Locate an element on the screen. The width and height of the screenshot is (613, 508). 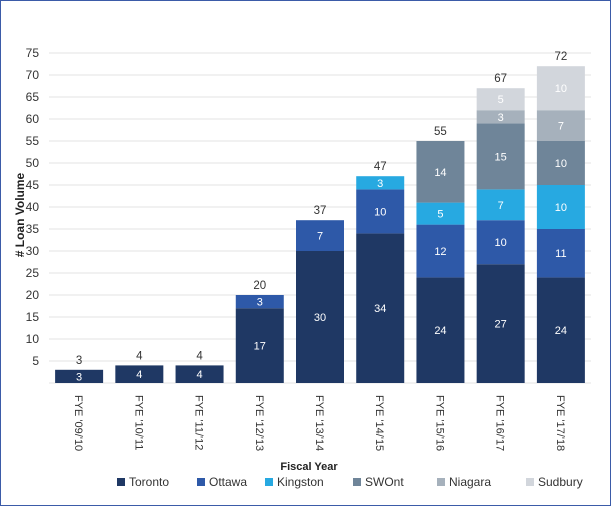
segment-value-label: 14 is located at coordinates (440, 173).